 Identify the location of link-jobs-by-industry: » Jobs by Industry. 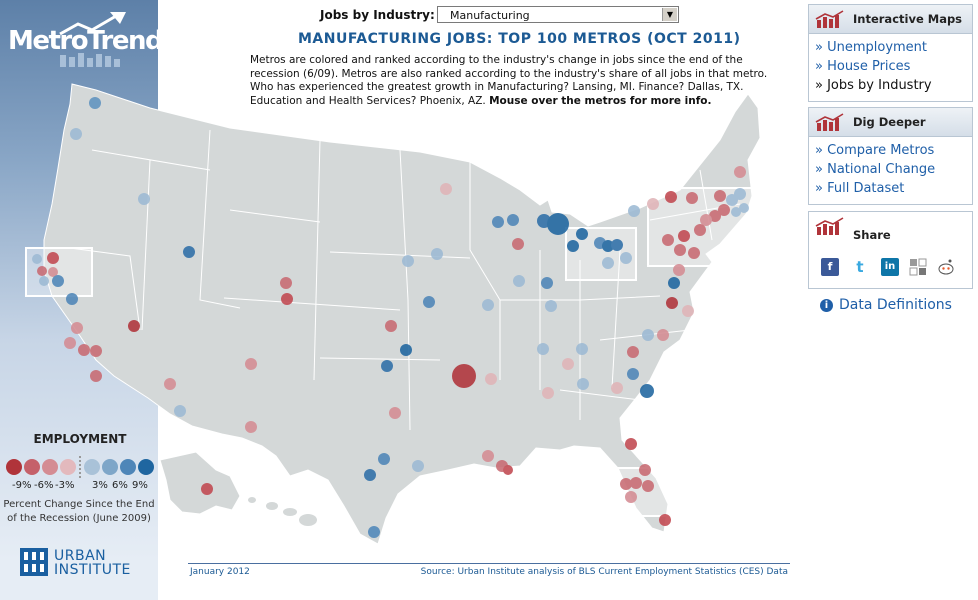
(873, 85).